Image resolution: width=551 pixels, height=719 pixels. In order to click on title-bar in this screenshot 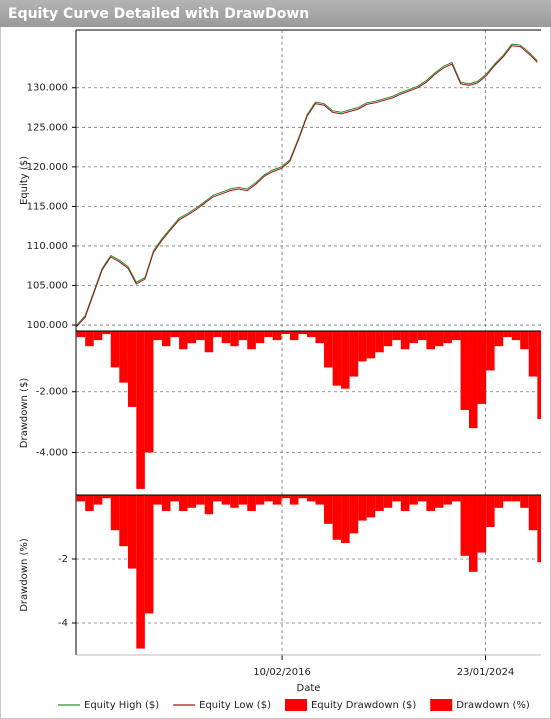, I will do `click(275, 13)`.